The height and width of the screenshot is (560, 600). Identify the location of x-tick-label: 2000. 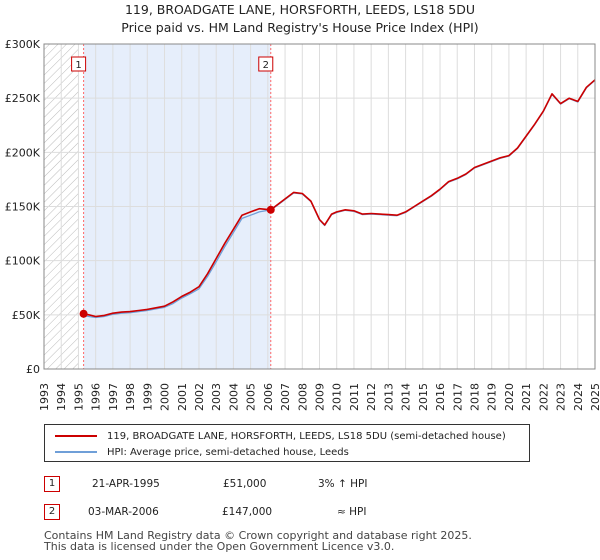
(165, 397).